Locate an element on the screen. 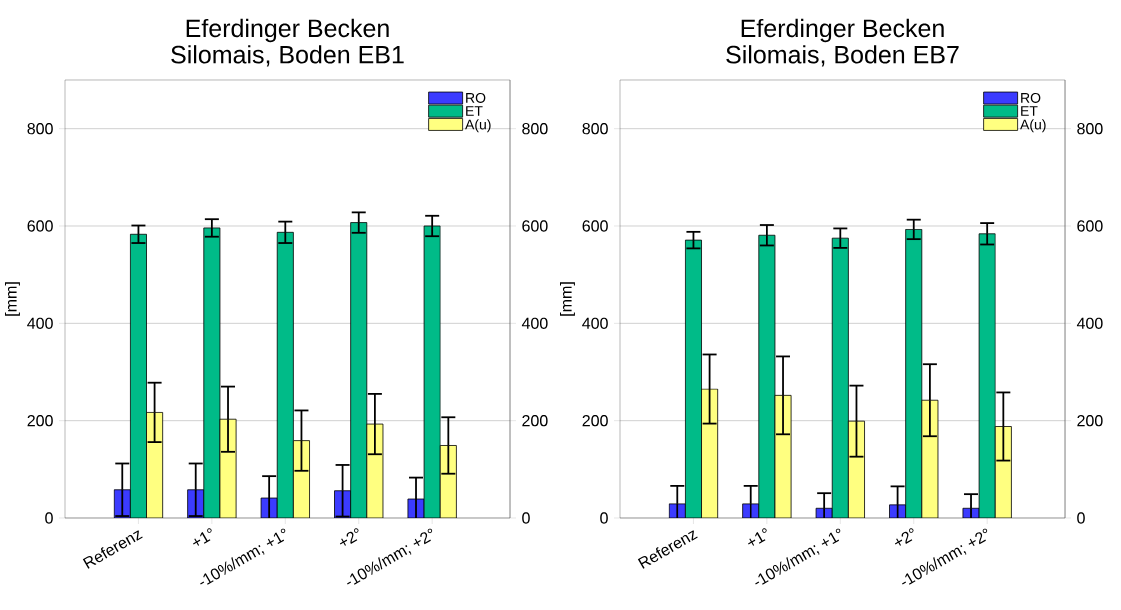 The width and height of the screenshot is (1121, 610). chart-subtitle: Silomais, Boden EB1 is located at coordinates (287, 56).